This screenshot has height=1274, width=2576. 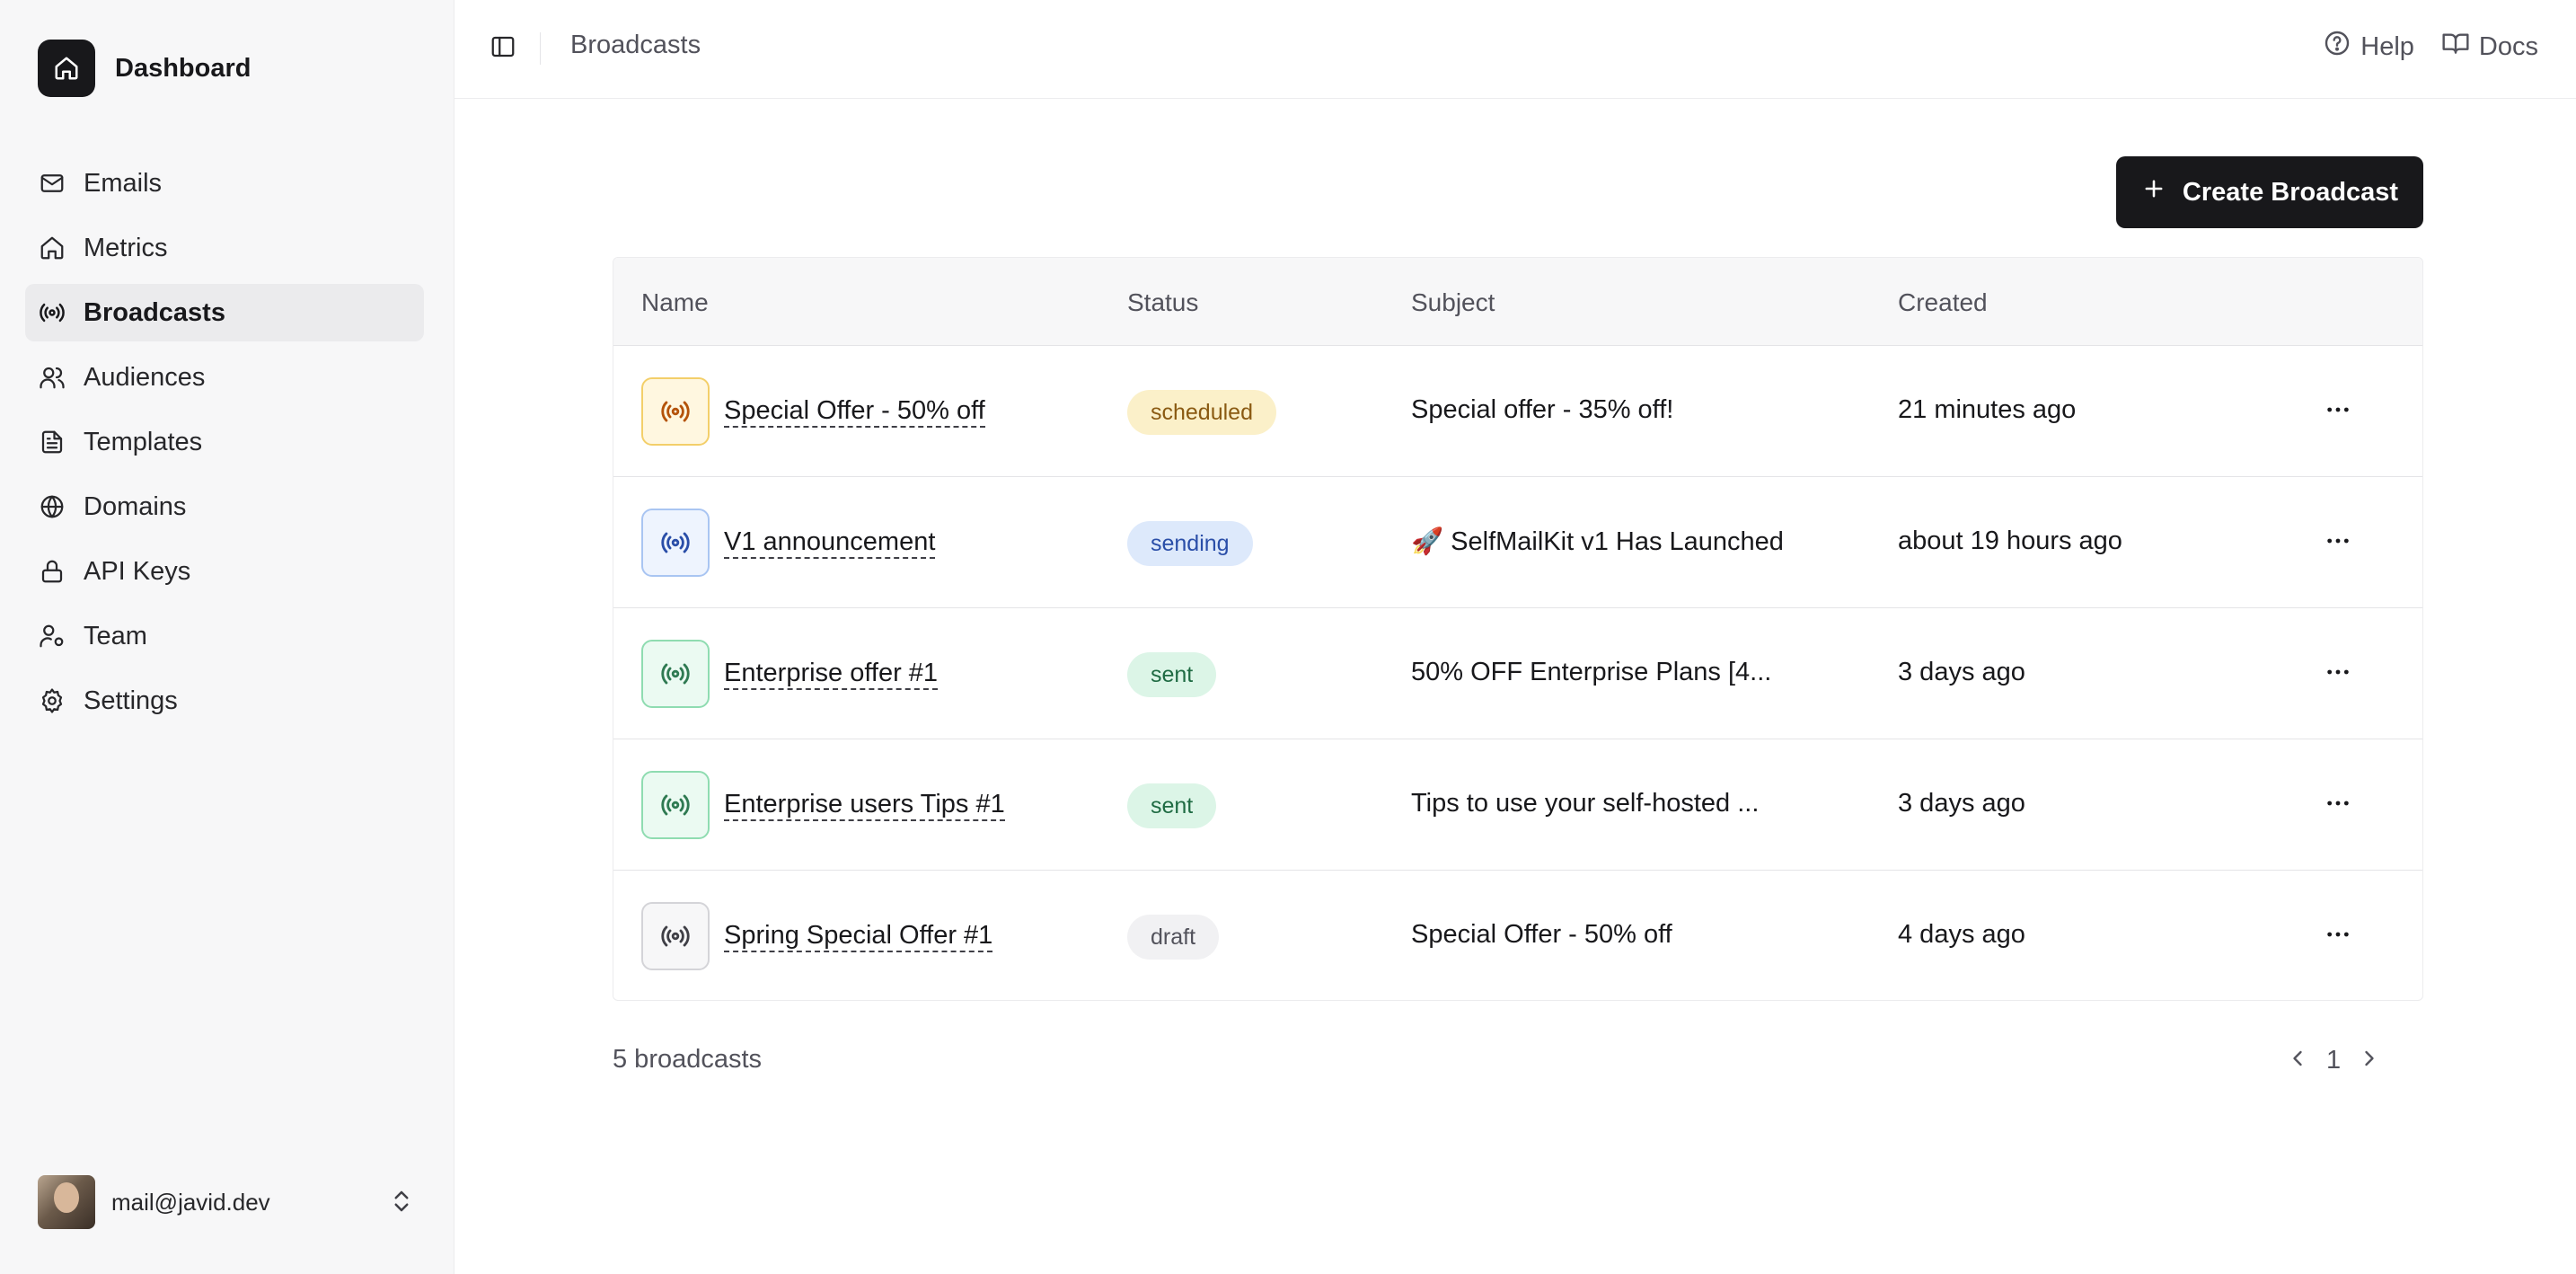 I want to click on sidebar-item-emails: Emails, so click(x=224, y=184).